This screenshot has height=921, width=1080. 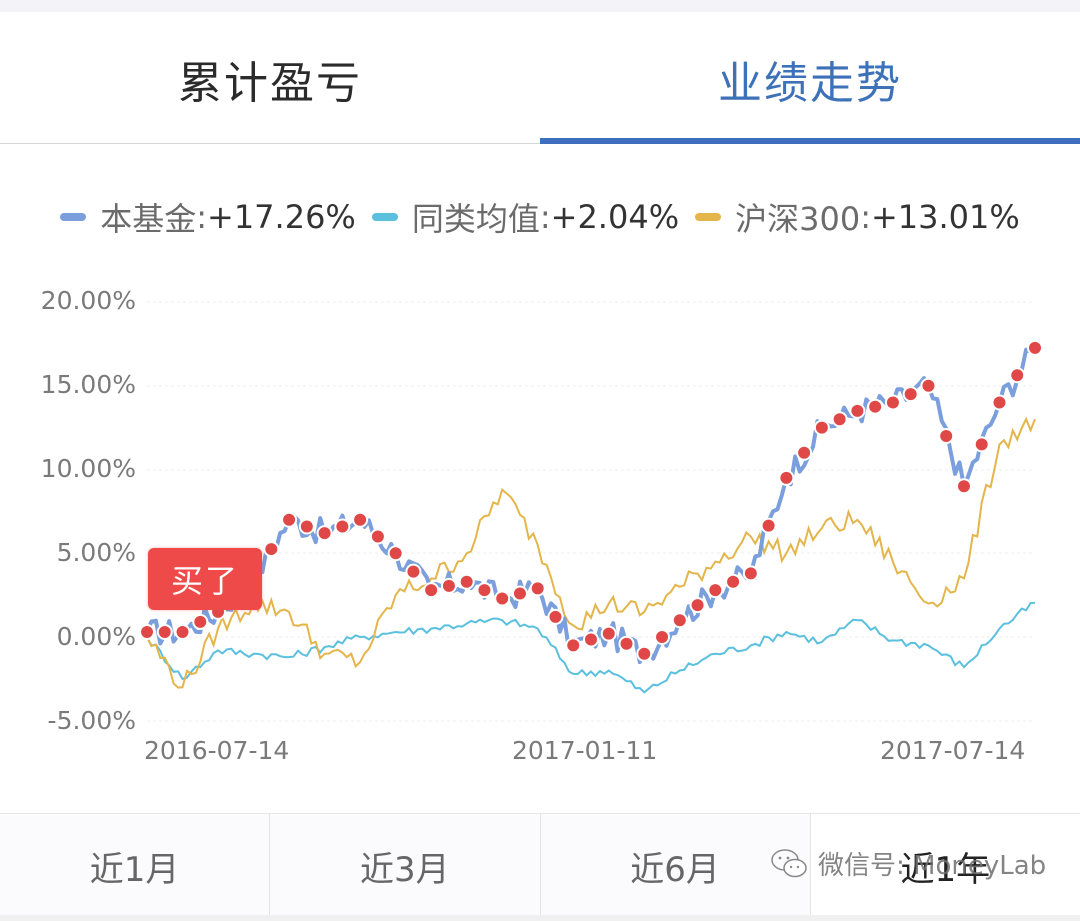 I want to click on legend-label: 本基金, so click(x=148, y=219).